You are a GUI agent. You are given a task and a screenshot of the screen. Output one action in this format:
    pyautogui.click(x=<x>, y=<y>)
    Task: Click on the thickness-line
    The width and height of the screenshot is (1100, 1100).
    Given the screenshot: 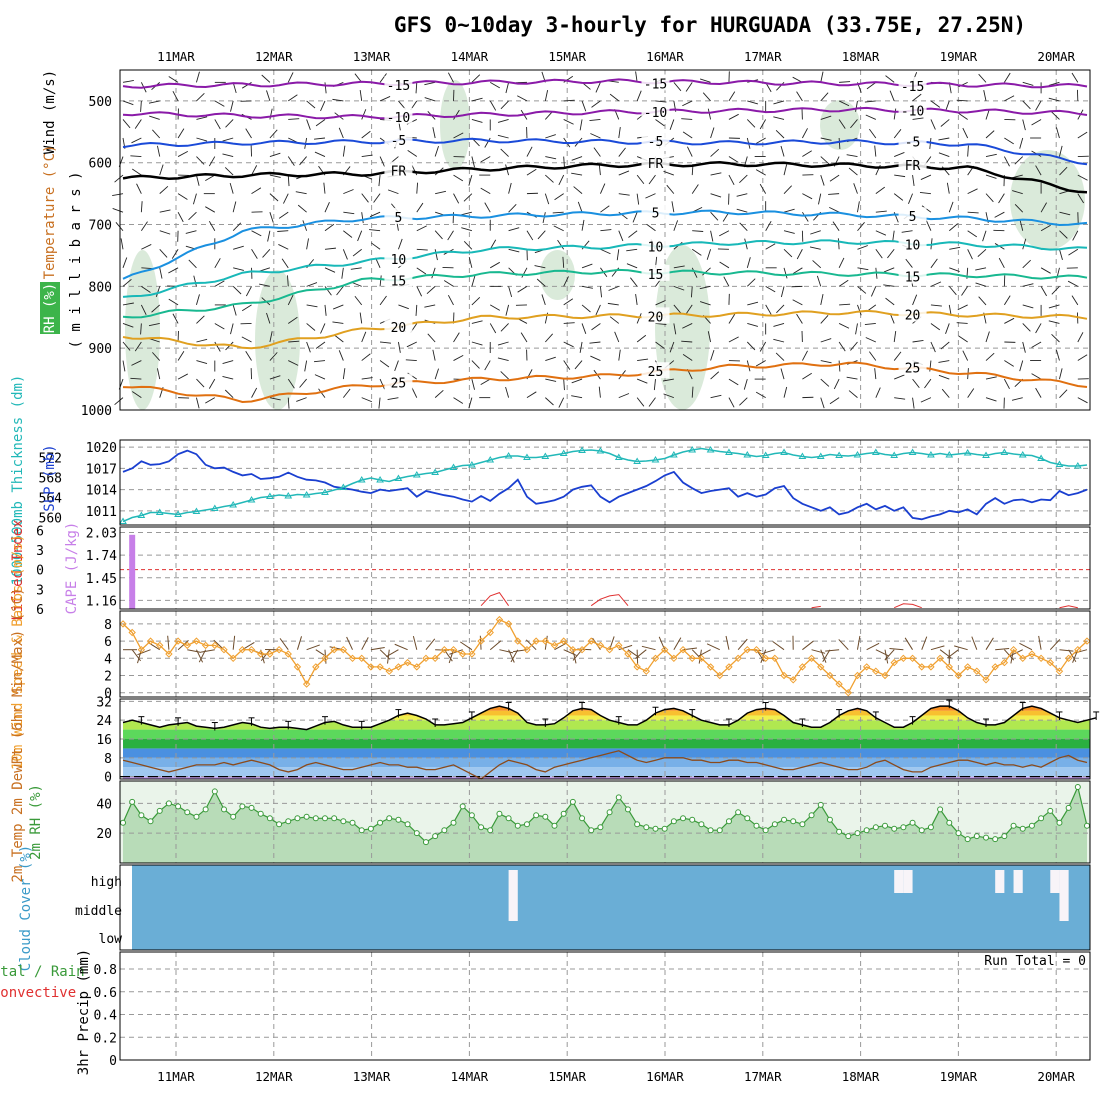 What is the action you would take?
    pyautogui.click(x=605, y=485)
    